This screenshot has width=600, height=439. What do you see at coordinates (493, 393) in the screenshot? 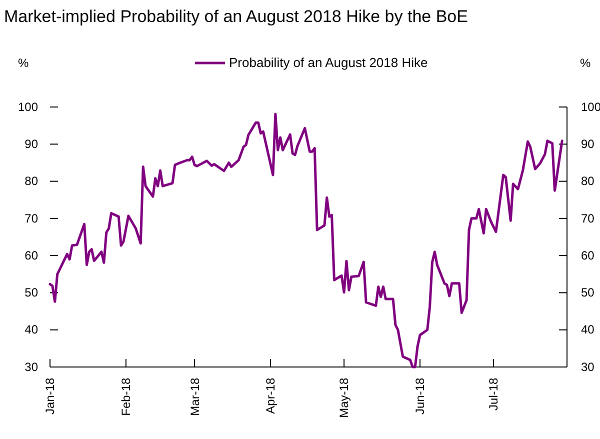
I see `x-tick-label: Jul-18` at bounding box center [493, 393].